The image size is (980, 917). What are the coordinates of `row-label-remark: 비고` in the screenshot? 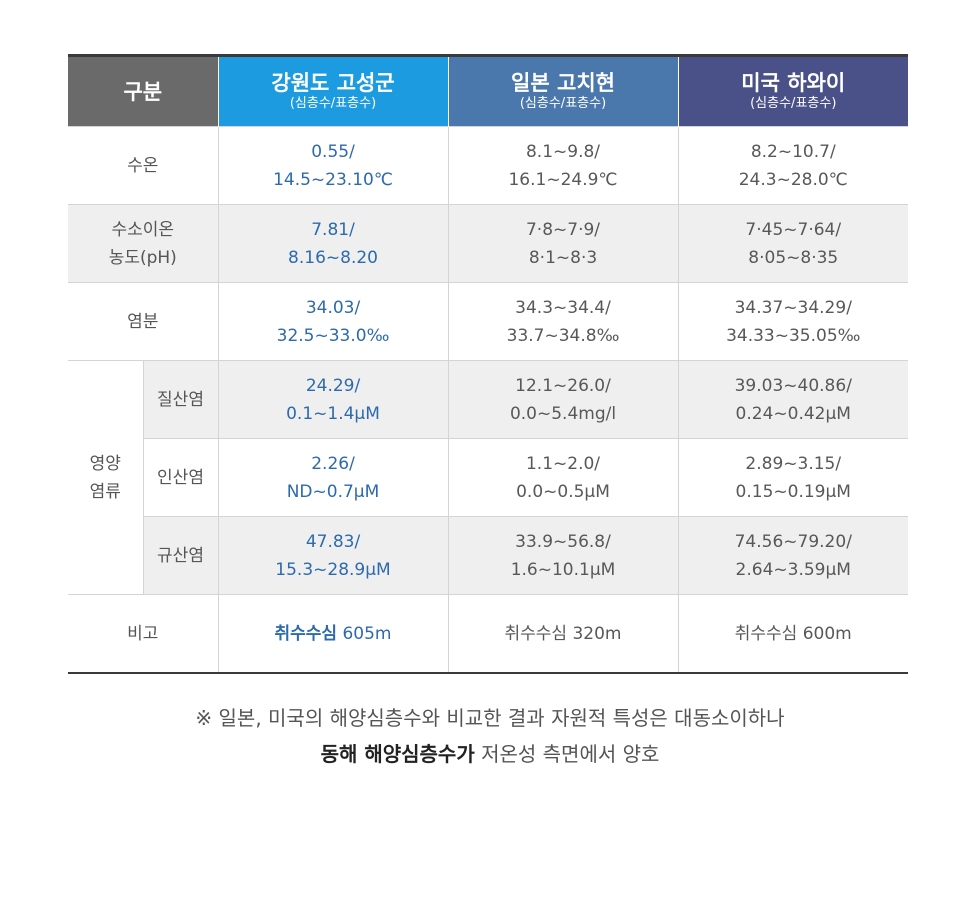 It's located at (143, 634).